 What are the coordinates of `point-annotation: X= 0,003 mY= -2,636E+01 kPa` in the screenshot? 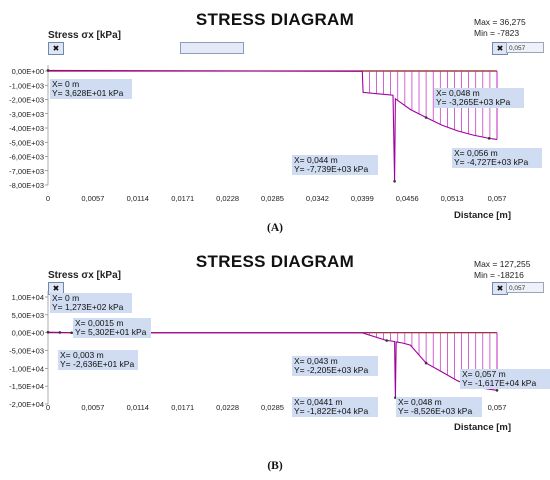 It's located at (98, 350).